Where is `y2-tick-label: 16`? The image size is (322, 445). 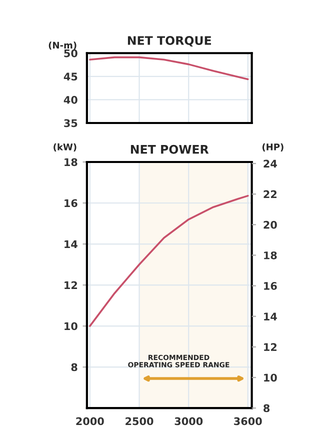
y2-tick-label: 16 is located at coordinates (270, 286).